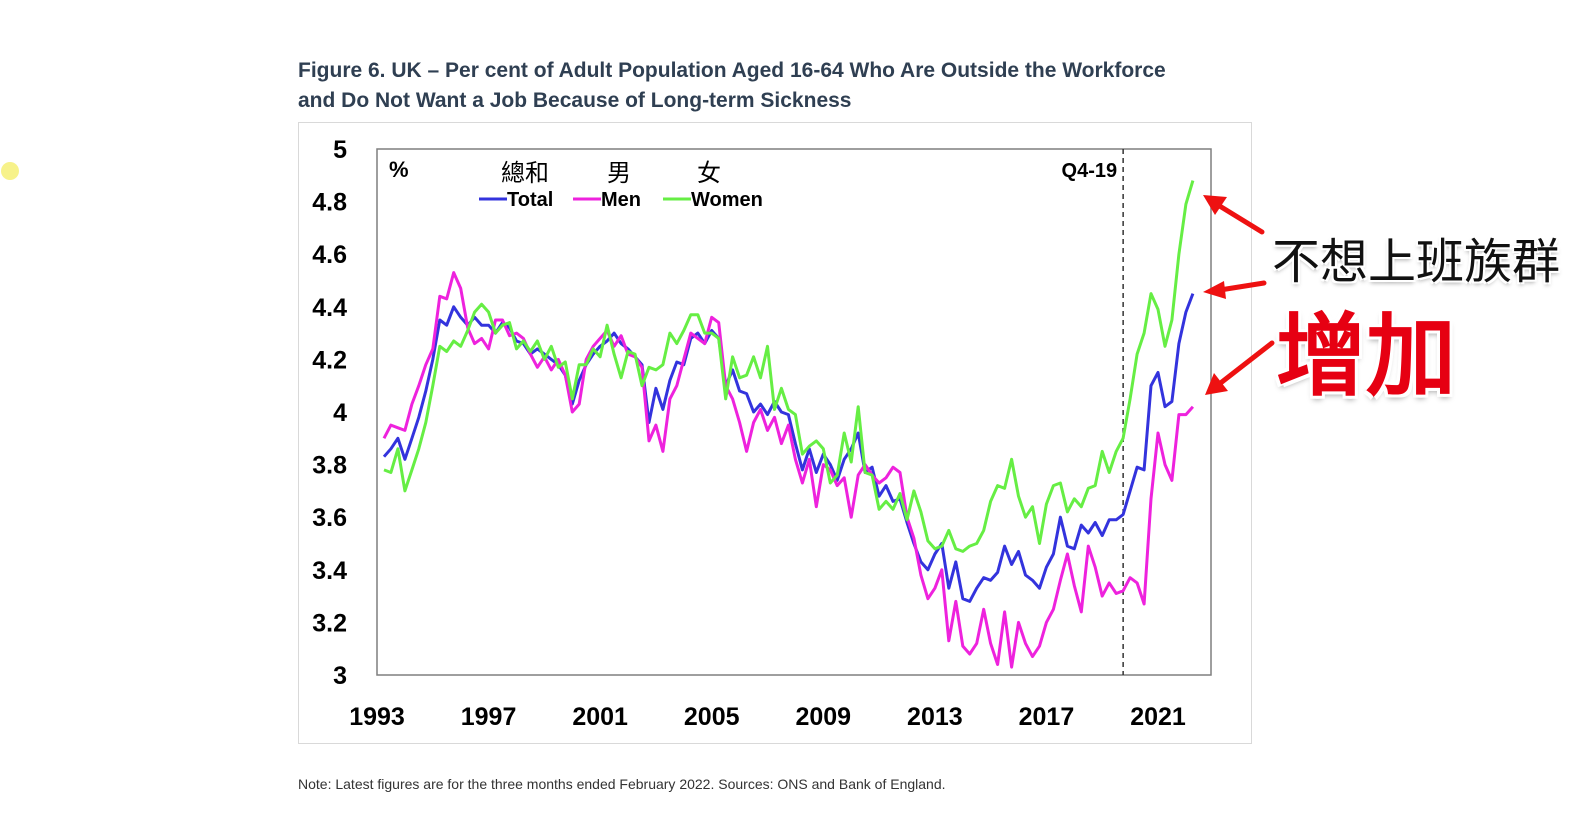 Image resolution: width=1577 pixels, height=818 pixels. What do you see at coordinates (399, 169) in the screenshot?
I see `y-axis-unit-label: %` at bounding box center [399, 169].